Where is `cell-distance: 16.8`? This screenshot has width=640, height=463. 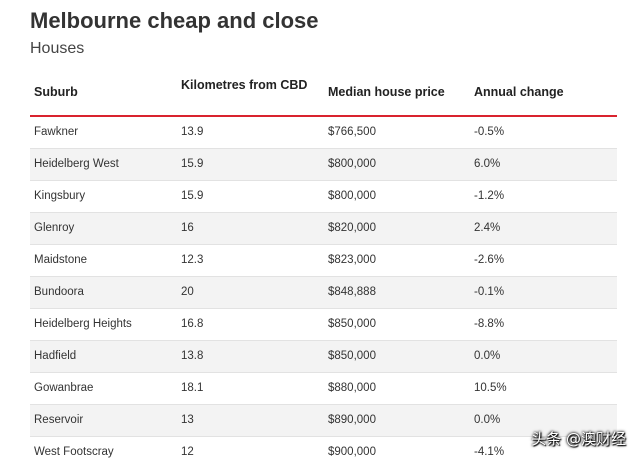 cell-distance: 16.8 is located at coordinates (192, 324).